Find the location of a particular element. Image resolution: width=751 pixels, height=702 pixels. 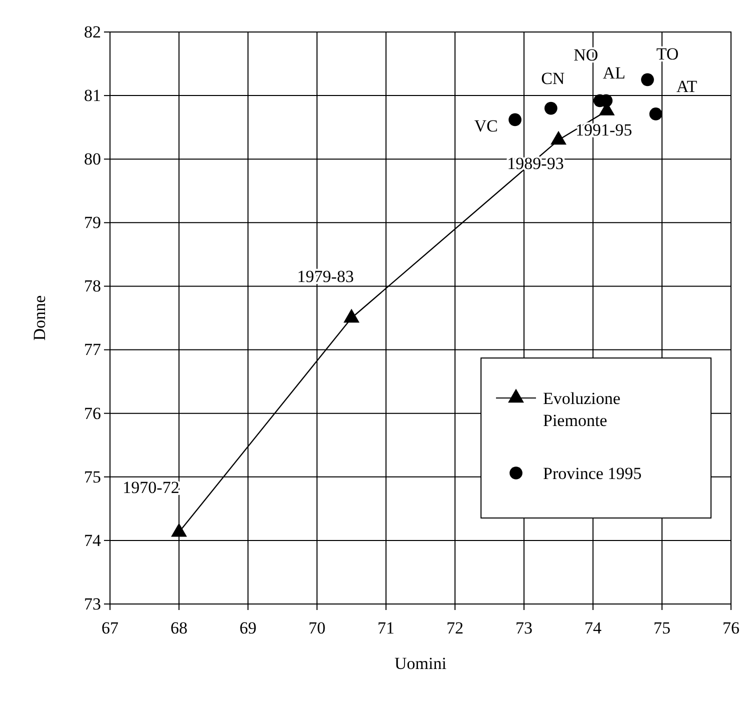

data-label: AT is located at coordinates (687, 86).